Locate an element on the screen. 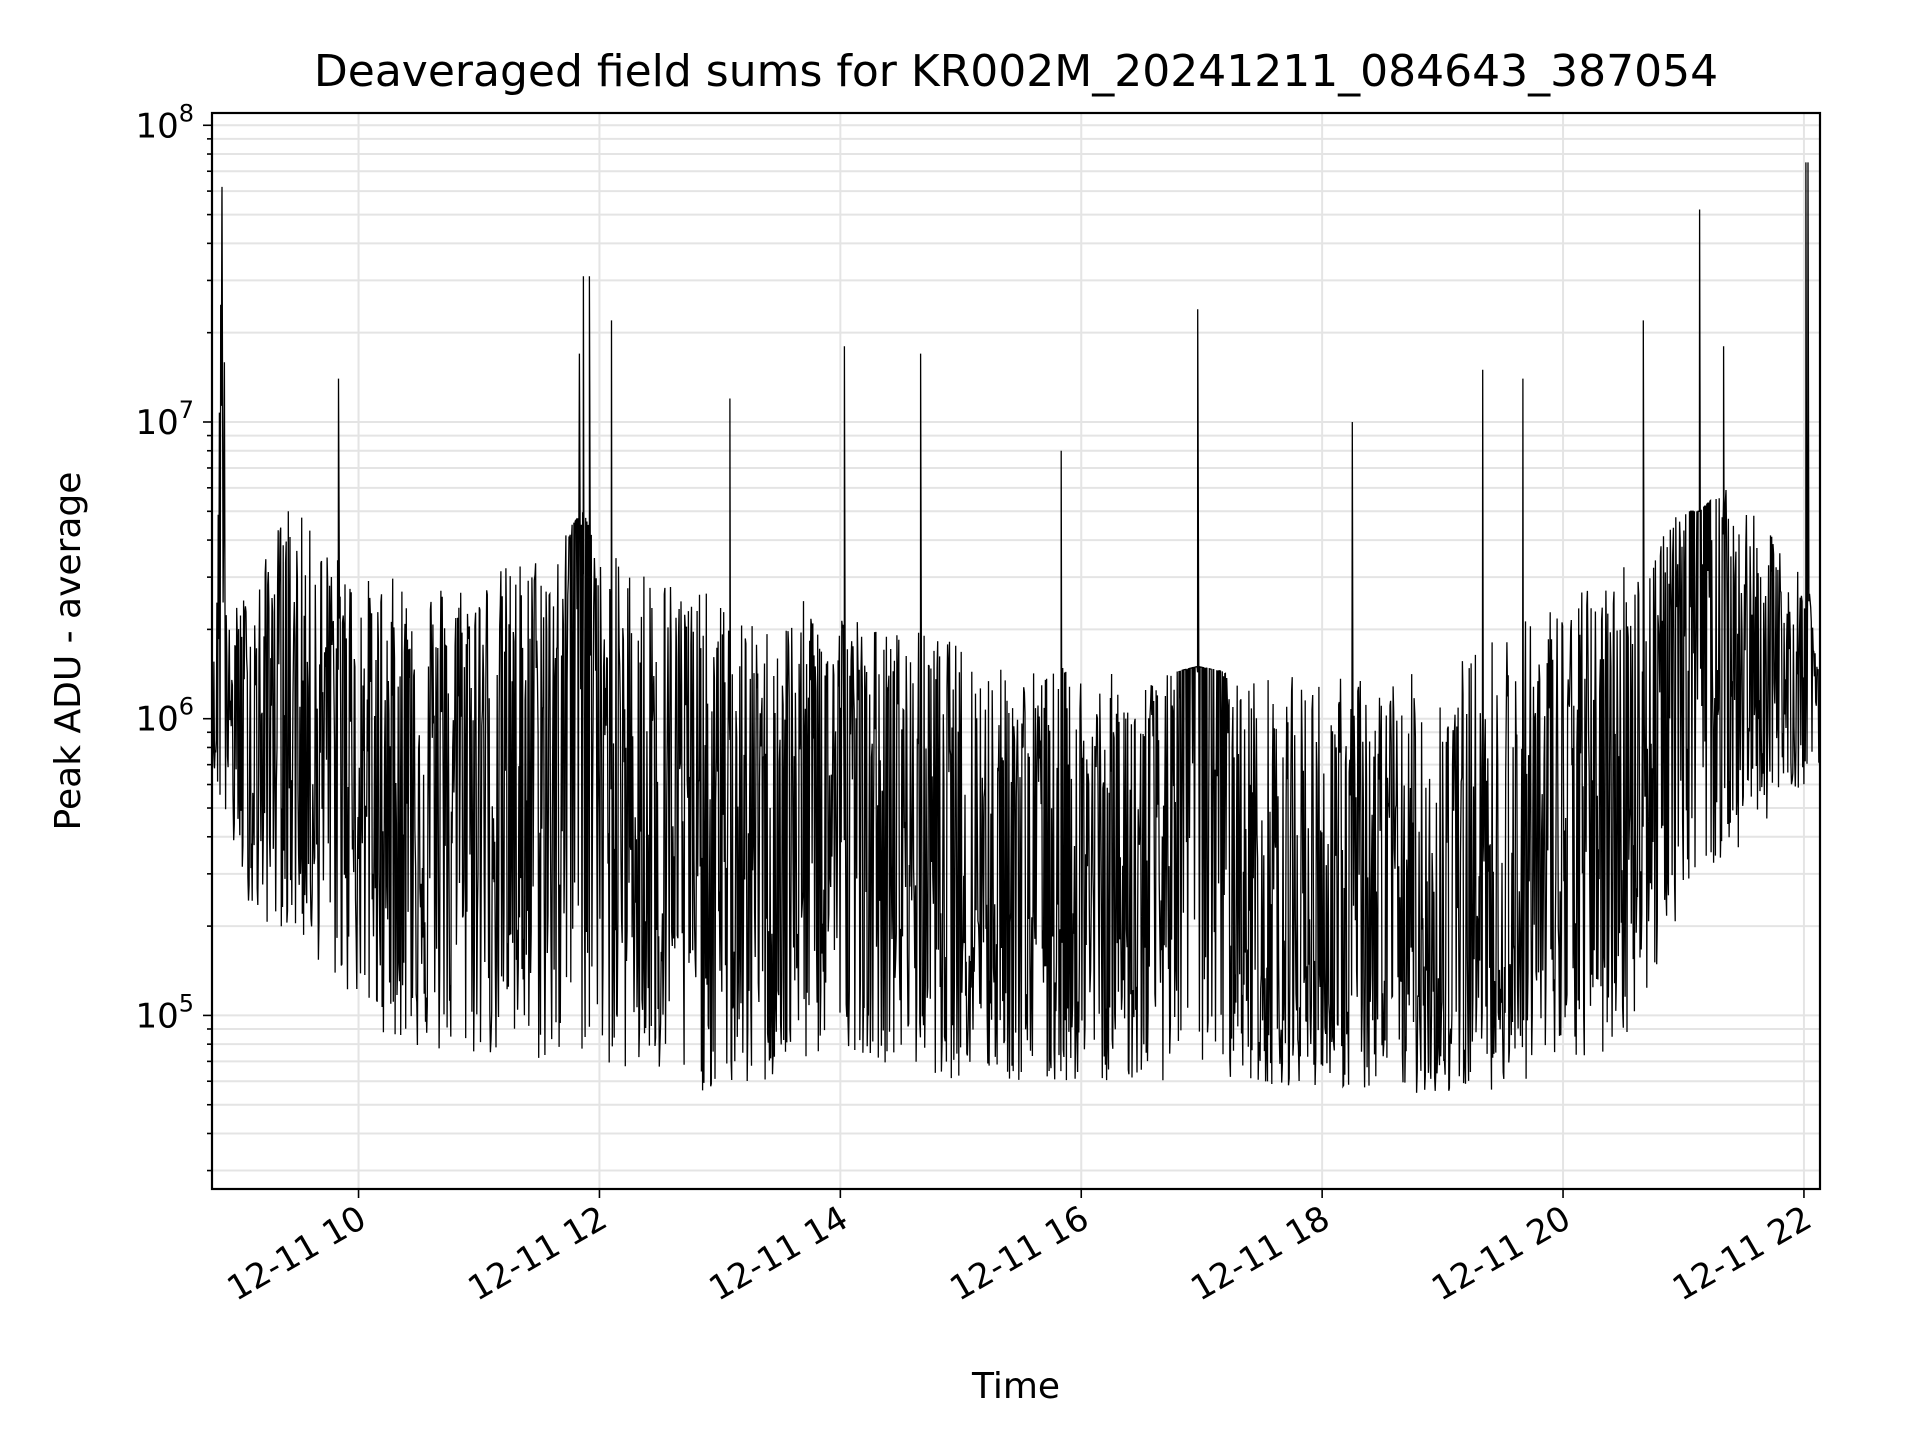  x-tick-label: 12-11 10 is located at coordinates (297, 1253).